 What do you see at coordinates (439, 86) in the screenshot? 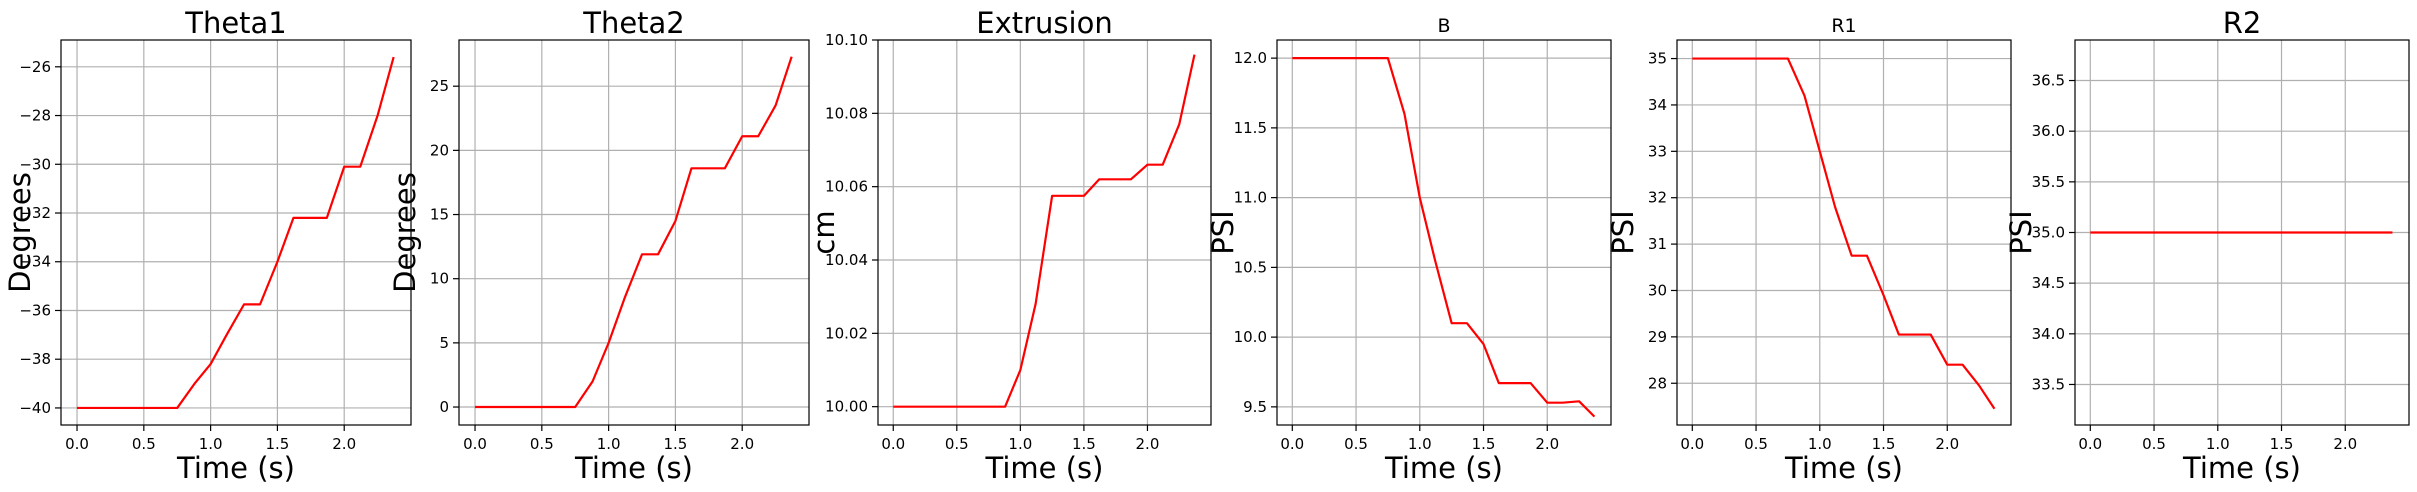
I see `y-tick-label: 25` at bounding box center [439, 86].